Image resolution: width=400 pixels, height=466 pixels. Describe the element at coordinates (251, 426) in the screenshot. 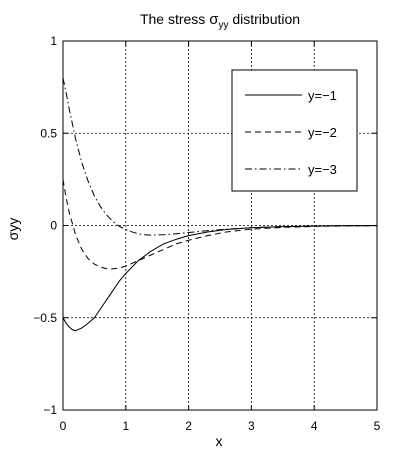

I see `x-tick-label-3: 3` at that location.